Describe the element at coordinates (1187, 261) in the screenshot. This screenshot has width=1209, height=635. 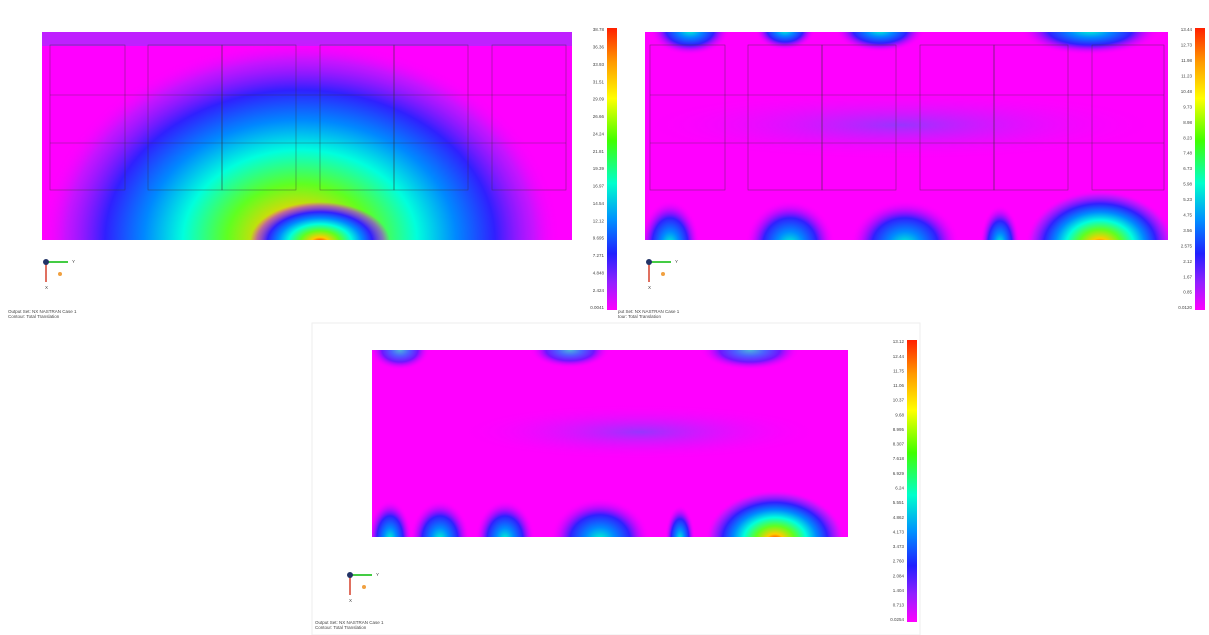
I see `legend-label: 2.12` at that location.